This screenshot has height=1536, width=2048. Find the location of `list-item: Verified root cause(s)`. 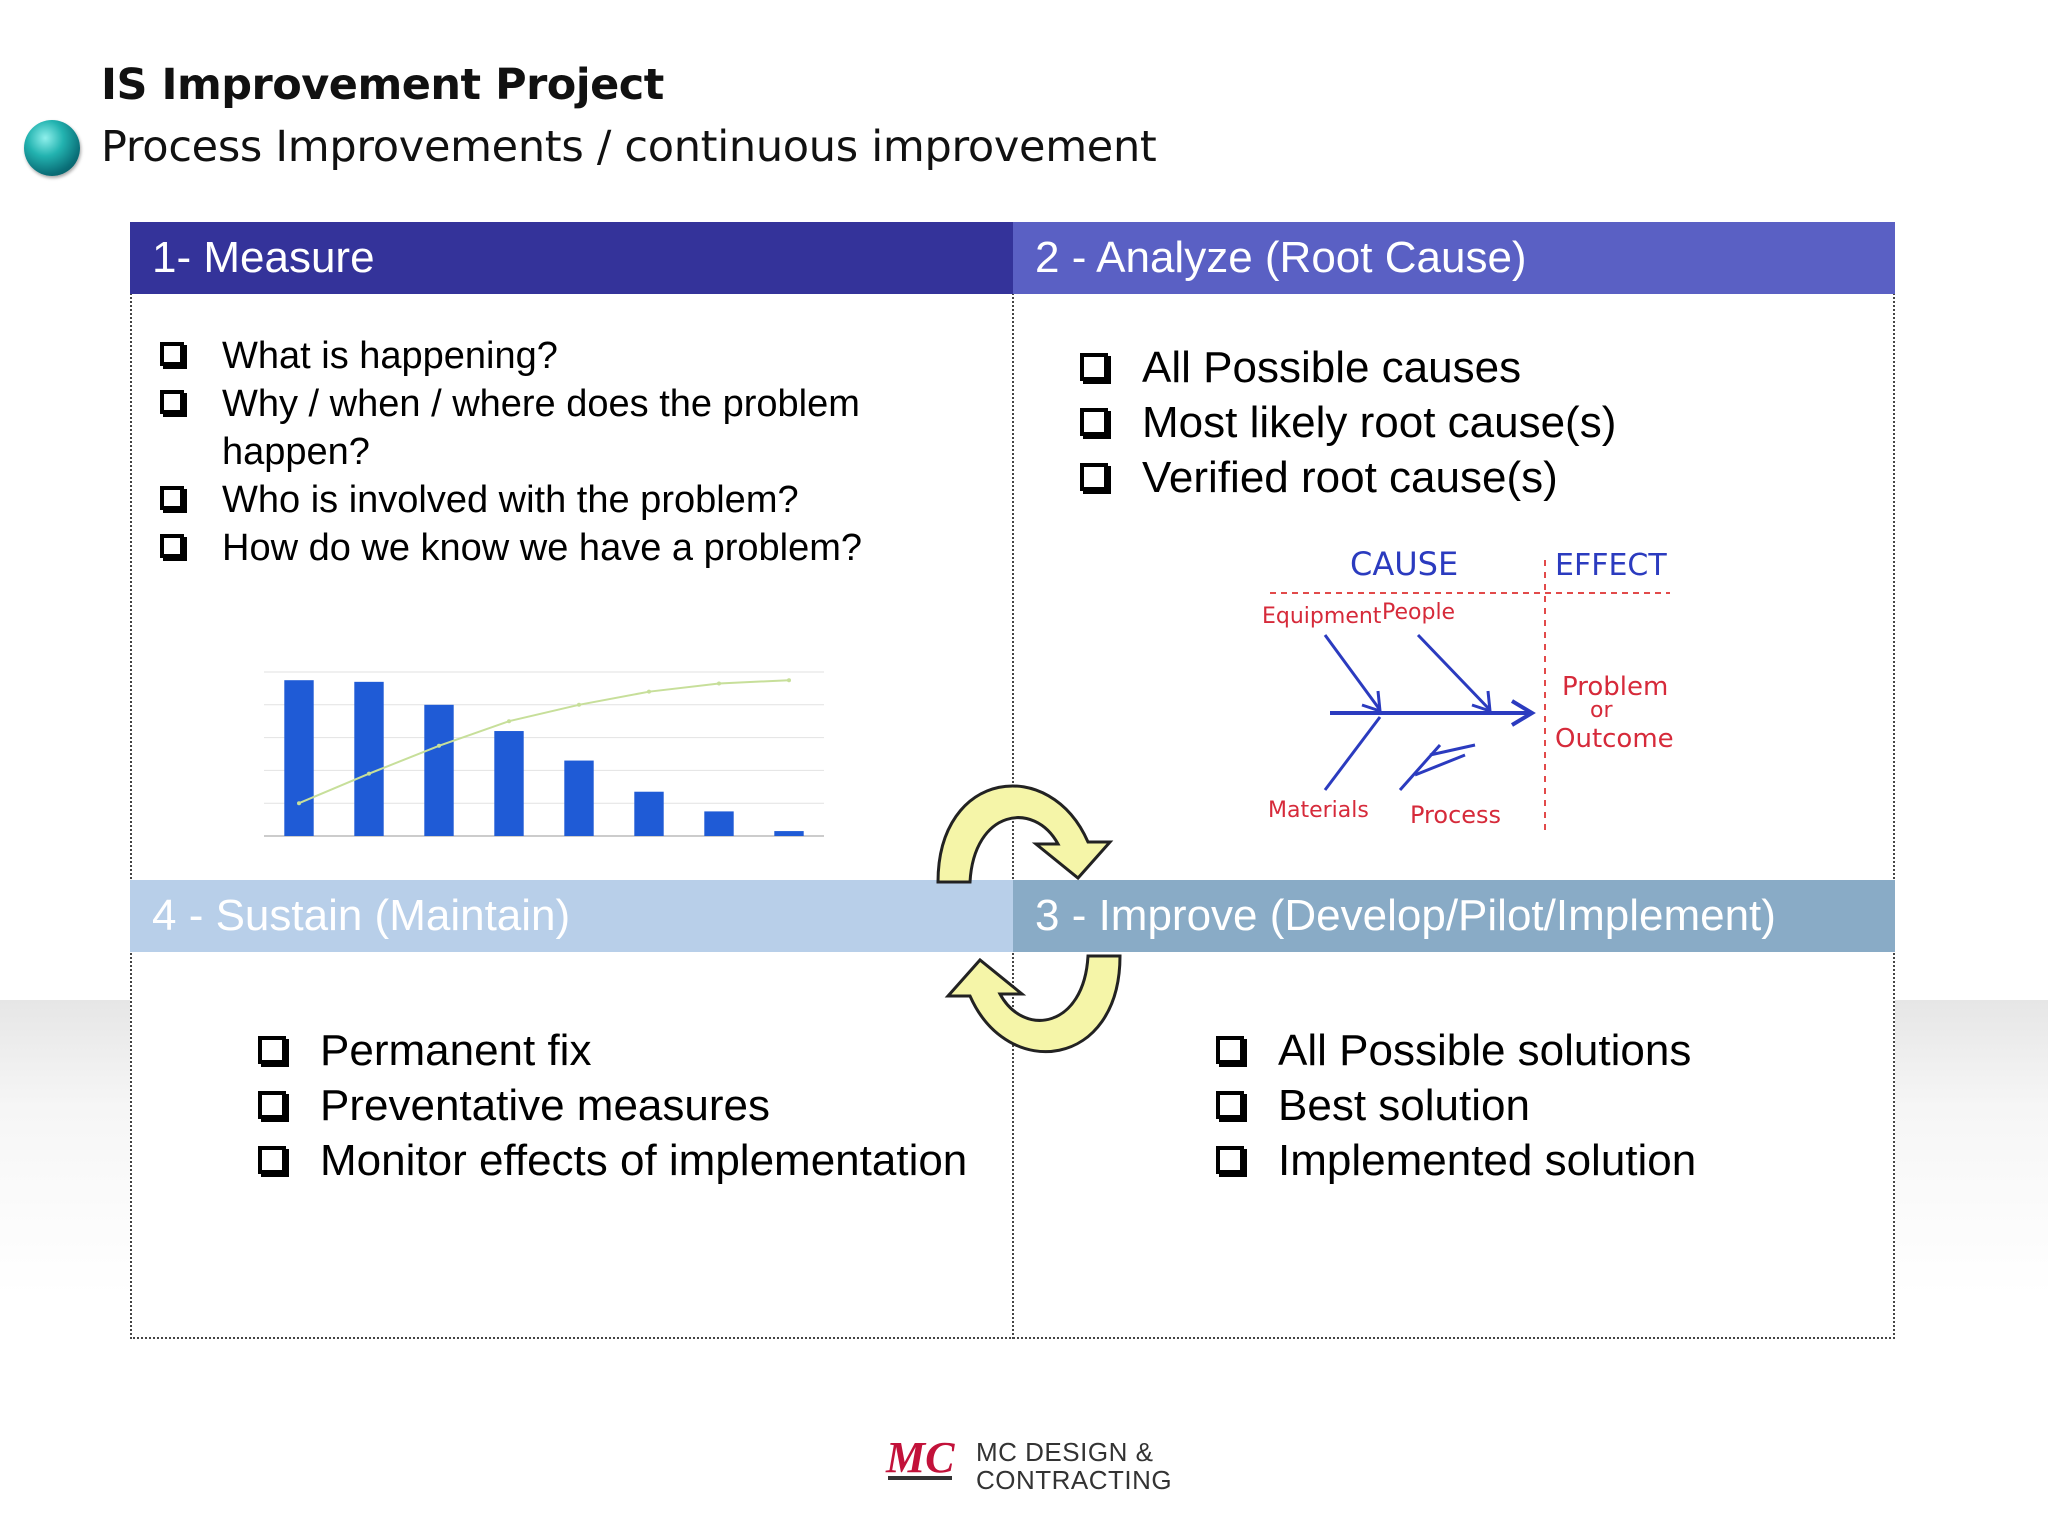

list-item: Verified root cause(s) is located at coordinates (1440, 477).